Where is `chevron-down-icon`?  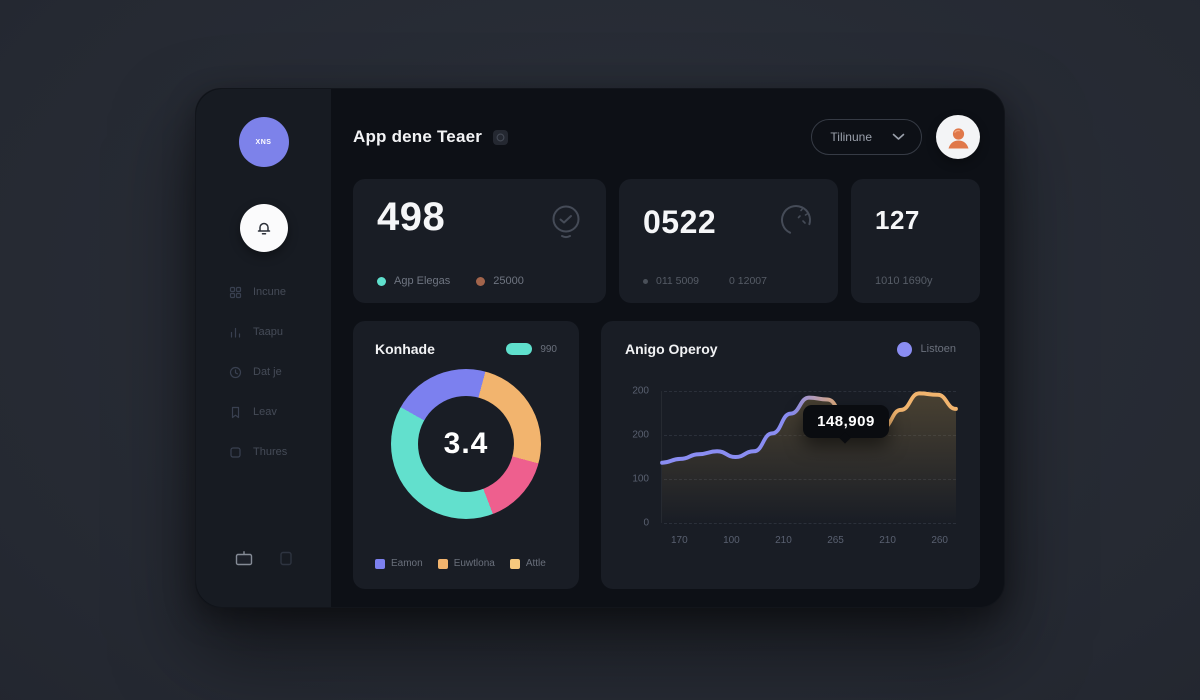 chevron-down-icon is located at coordinates (898, 137).